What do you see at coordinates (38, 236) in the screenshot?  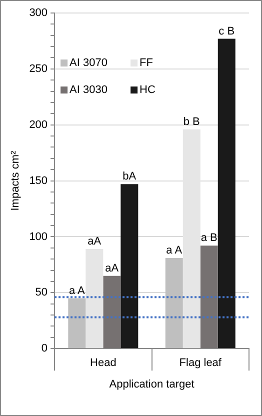 I see `y-tick-label: 100` at bounding box center [38, 236].